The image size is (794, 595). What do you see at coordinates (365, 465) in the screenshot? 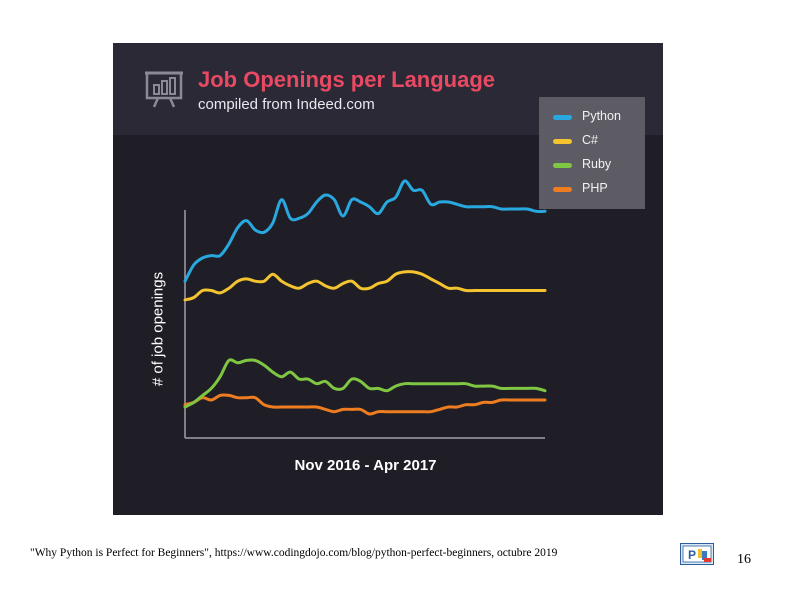
I see `x-axis-label: Nov 2016 - Apr 2017` at bounding box center [365, 465].